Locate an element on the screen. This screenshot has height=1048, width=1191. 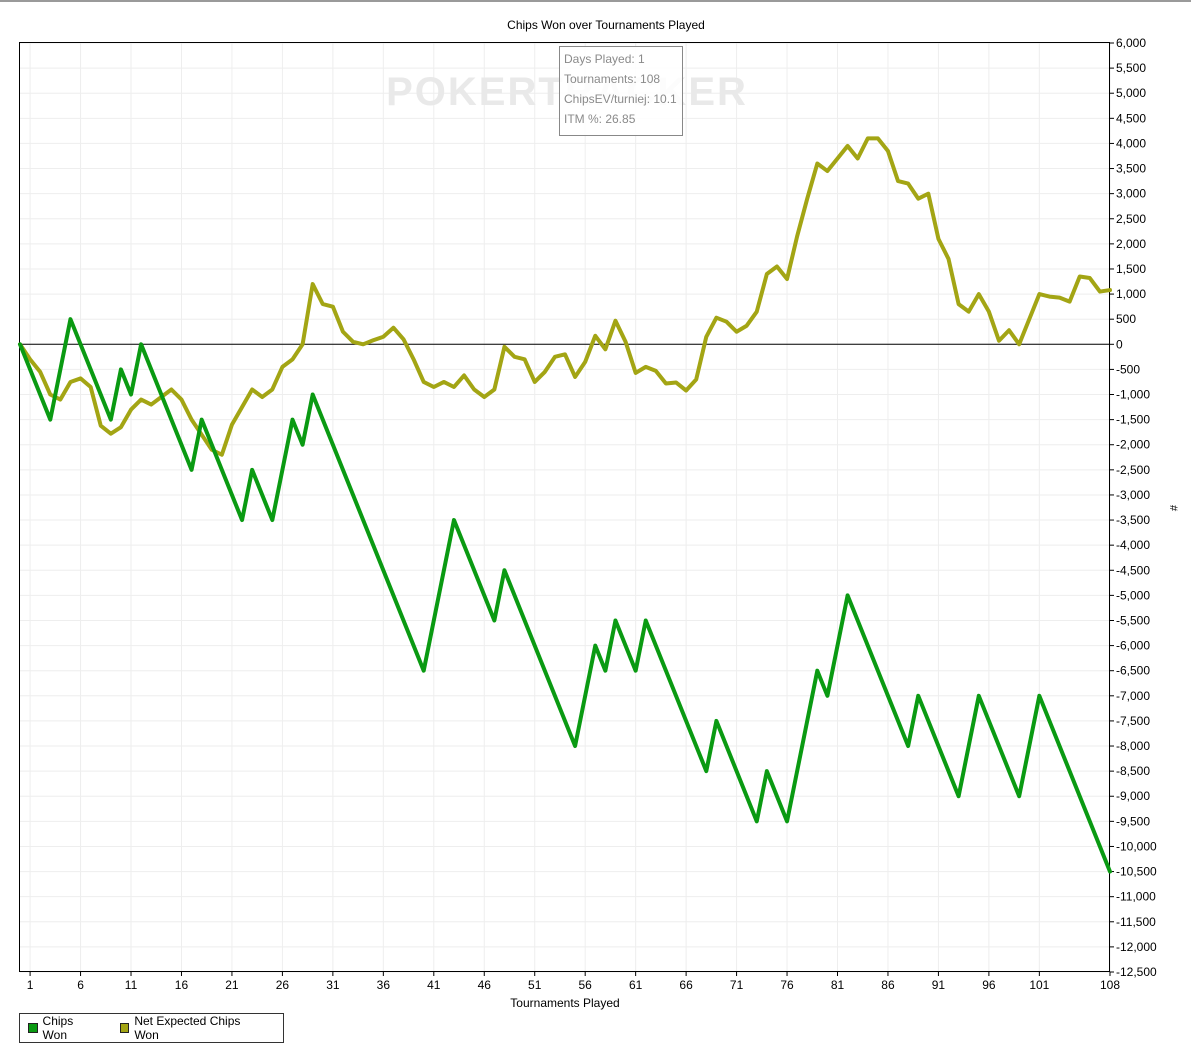
y-tick-label: -4,000 is located at coordinates (1133, 545).